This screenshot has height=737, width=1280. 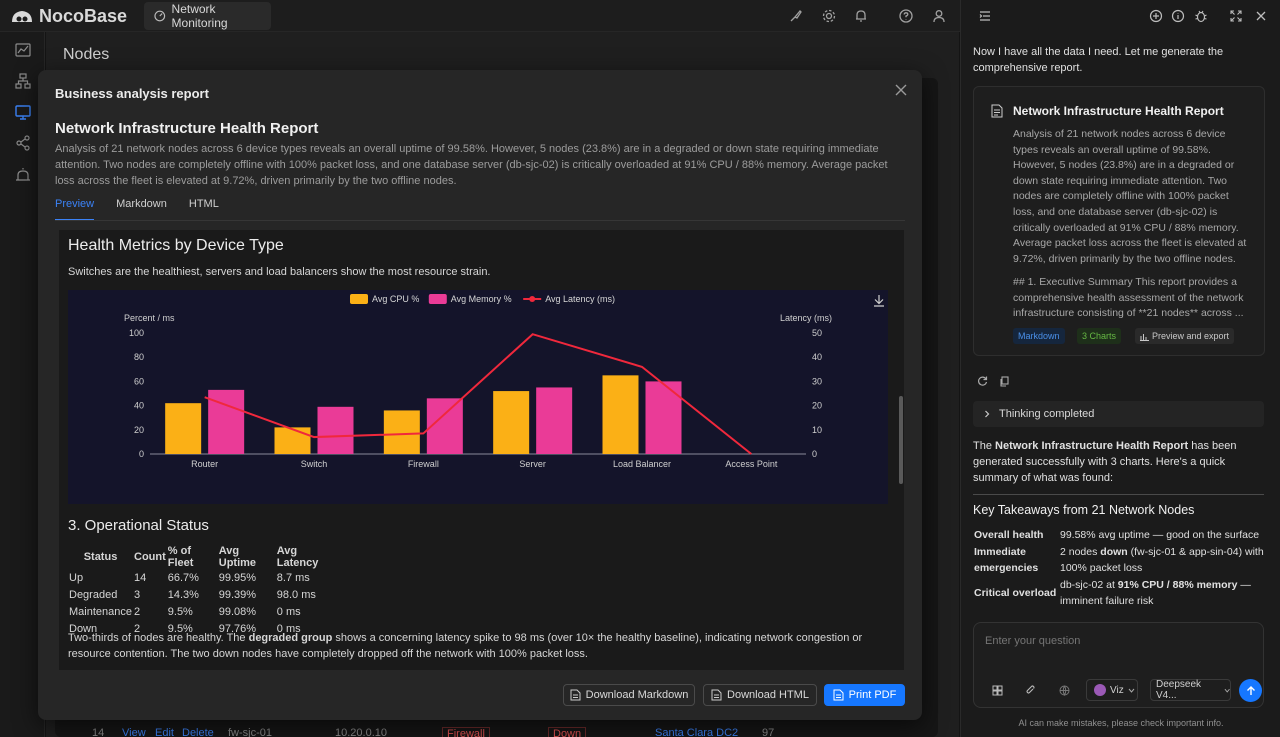 What do you see at coordinates (768, 695) in the screenshot?
I see `download-html-label: Download HTML` at bounding box center [768, 695].